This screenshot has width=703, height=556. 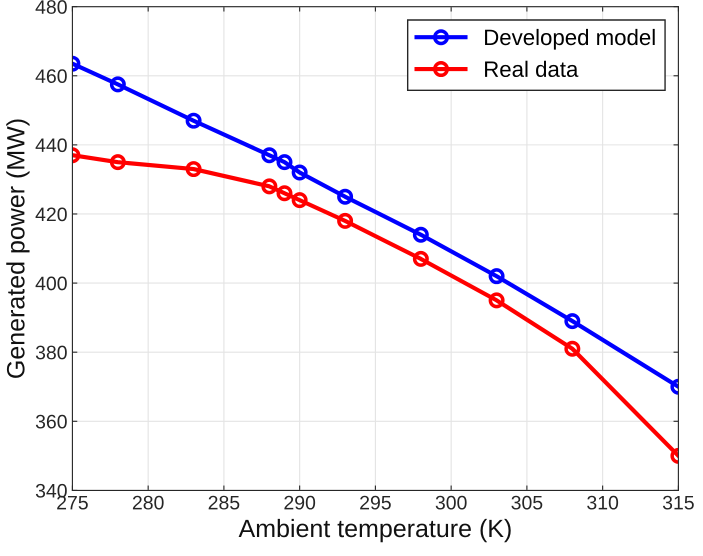 What do you see at coordinates (678, 503) in the screenshot?
I see `x-tick-label: 315` at bounding box center [678, 503].